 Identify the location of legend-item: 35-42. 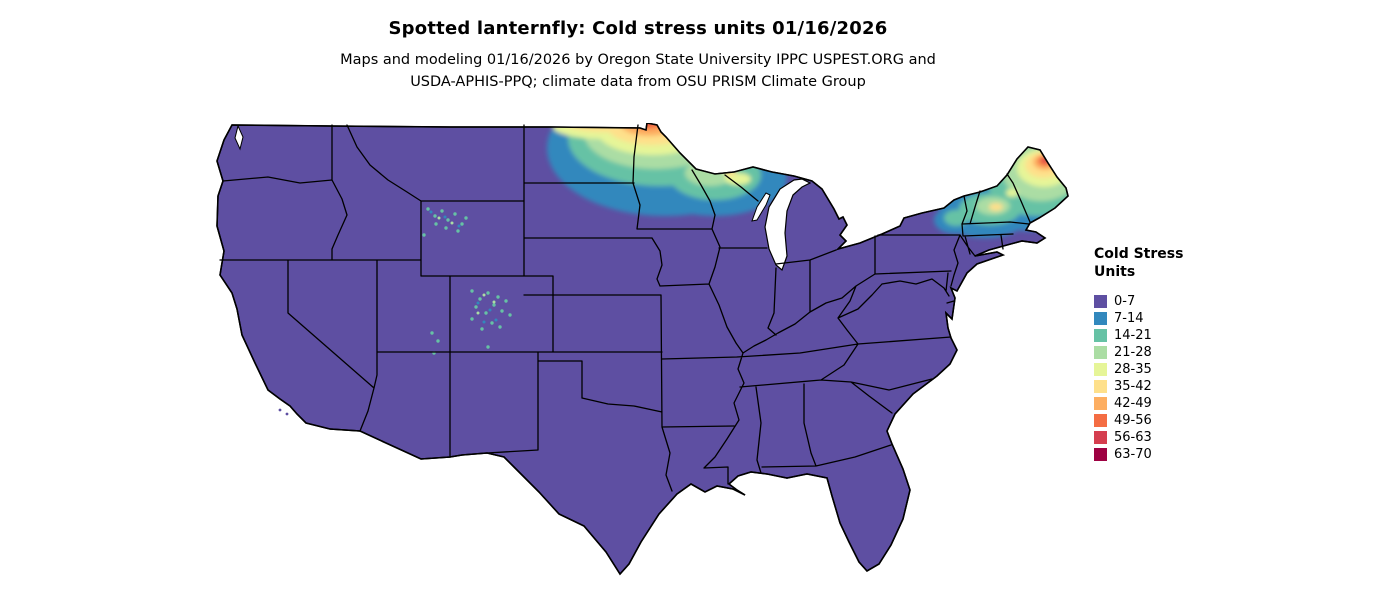
(1154, 386).